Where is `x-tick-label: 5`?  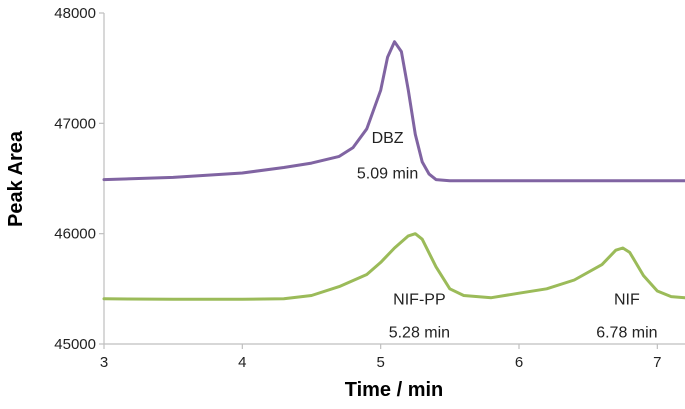
x-tick-label: 5 is located at coordinates (380, 362).